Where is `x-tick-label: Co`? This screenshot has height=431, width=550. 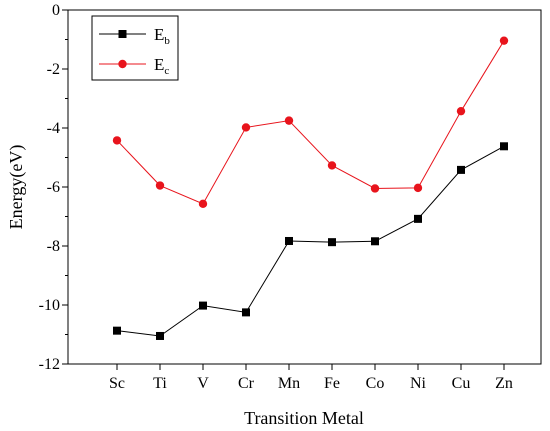
x-tick-label: Co is located at coordinates (375, 383).